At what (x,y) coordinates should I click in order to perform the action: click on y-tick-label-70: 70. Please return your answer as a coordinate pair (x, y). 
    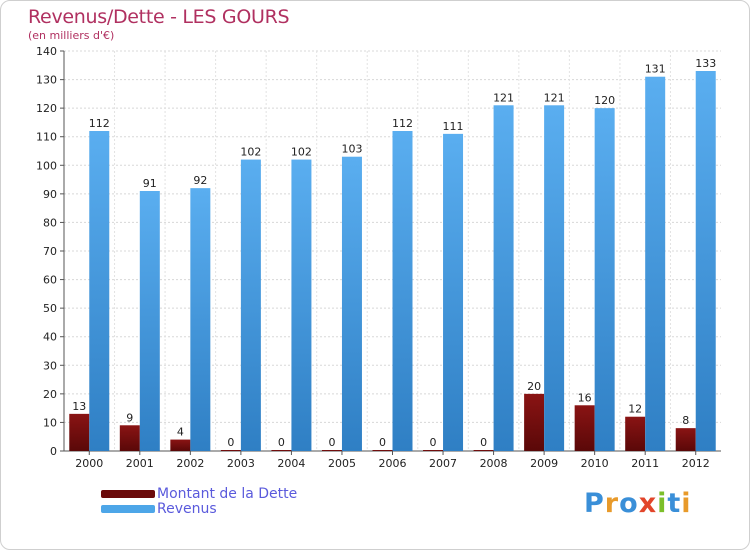
    Looking at the image, I should click on (50, 251).